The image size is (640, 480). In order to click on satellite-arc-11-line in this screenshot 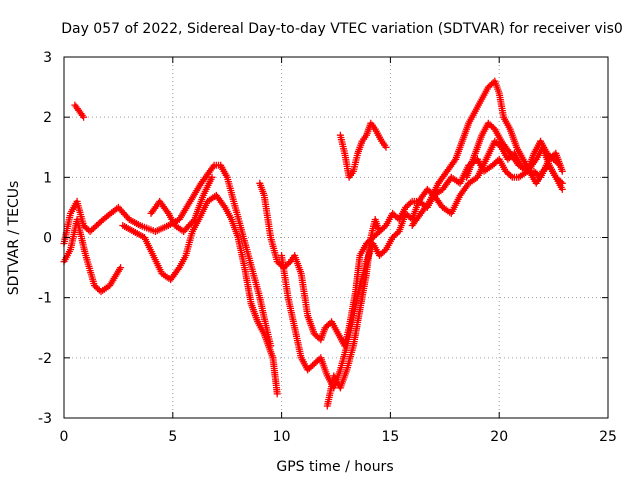, I will do `click(513, 150)`.